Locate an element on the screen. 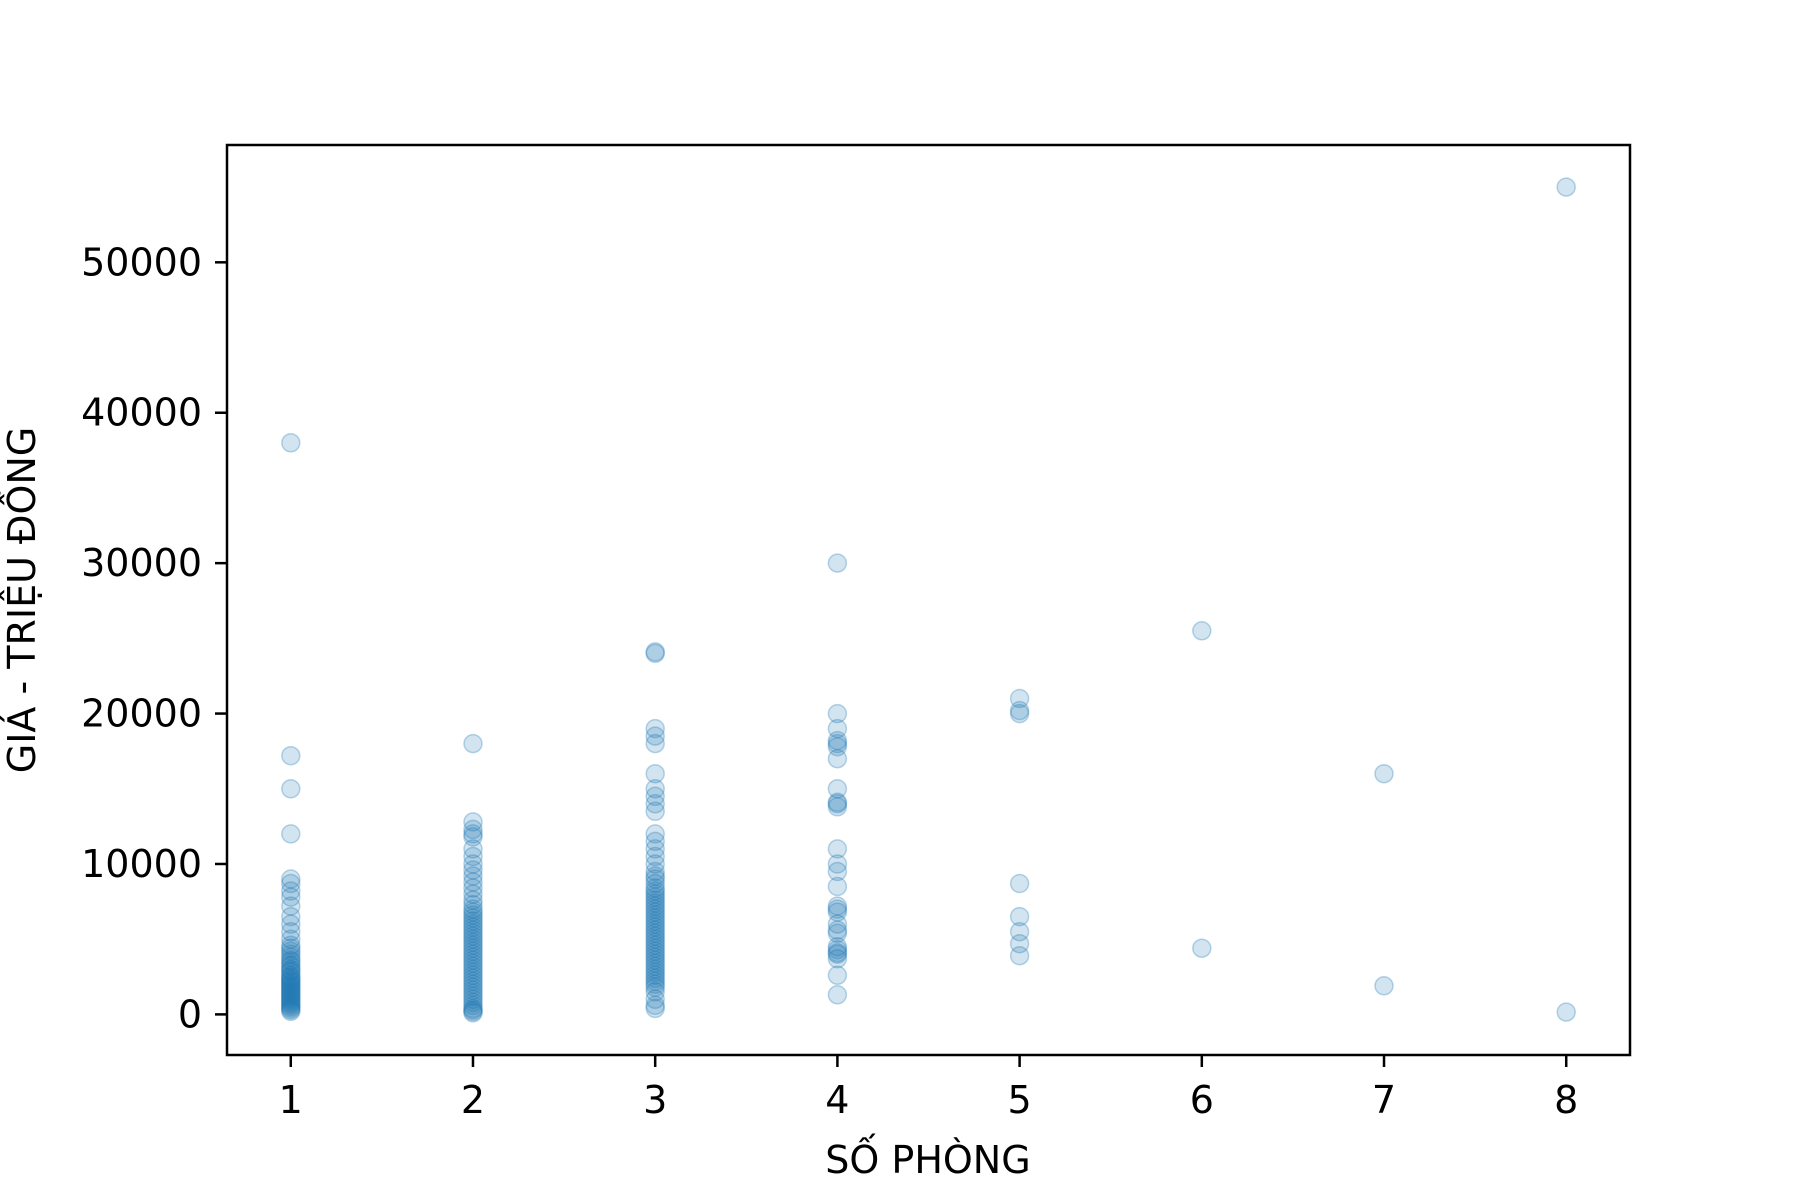 Image resolution: width=1800 pixels, height=1200 pixels. y-tick-label: 30000 is located at coordinates (141, 563).